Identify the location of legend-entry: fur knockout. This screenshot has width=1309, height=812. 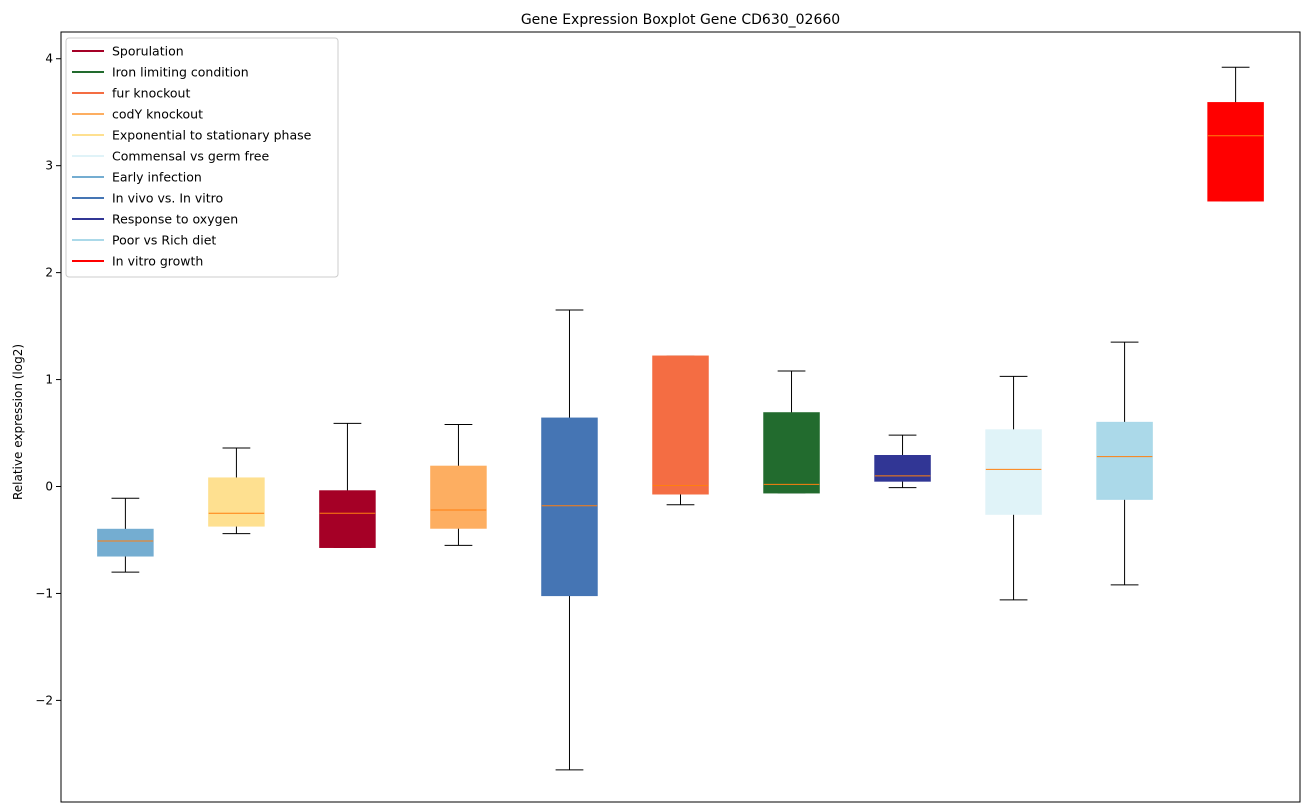
(131, 93).